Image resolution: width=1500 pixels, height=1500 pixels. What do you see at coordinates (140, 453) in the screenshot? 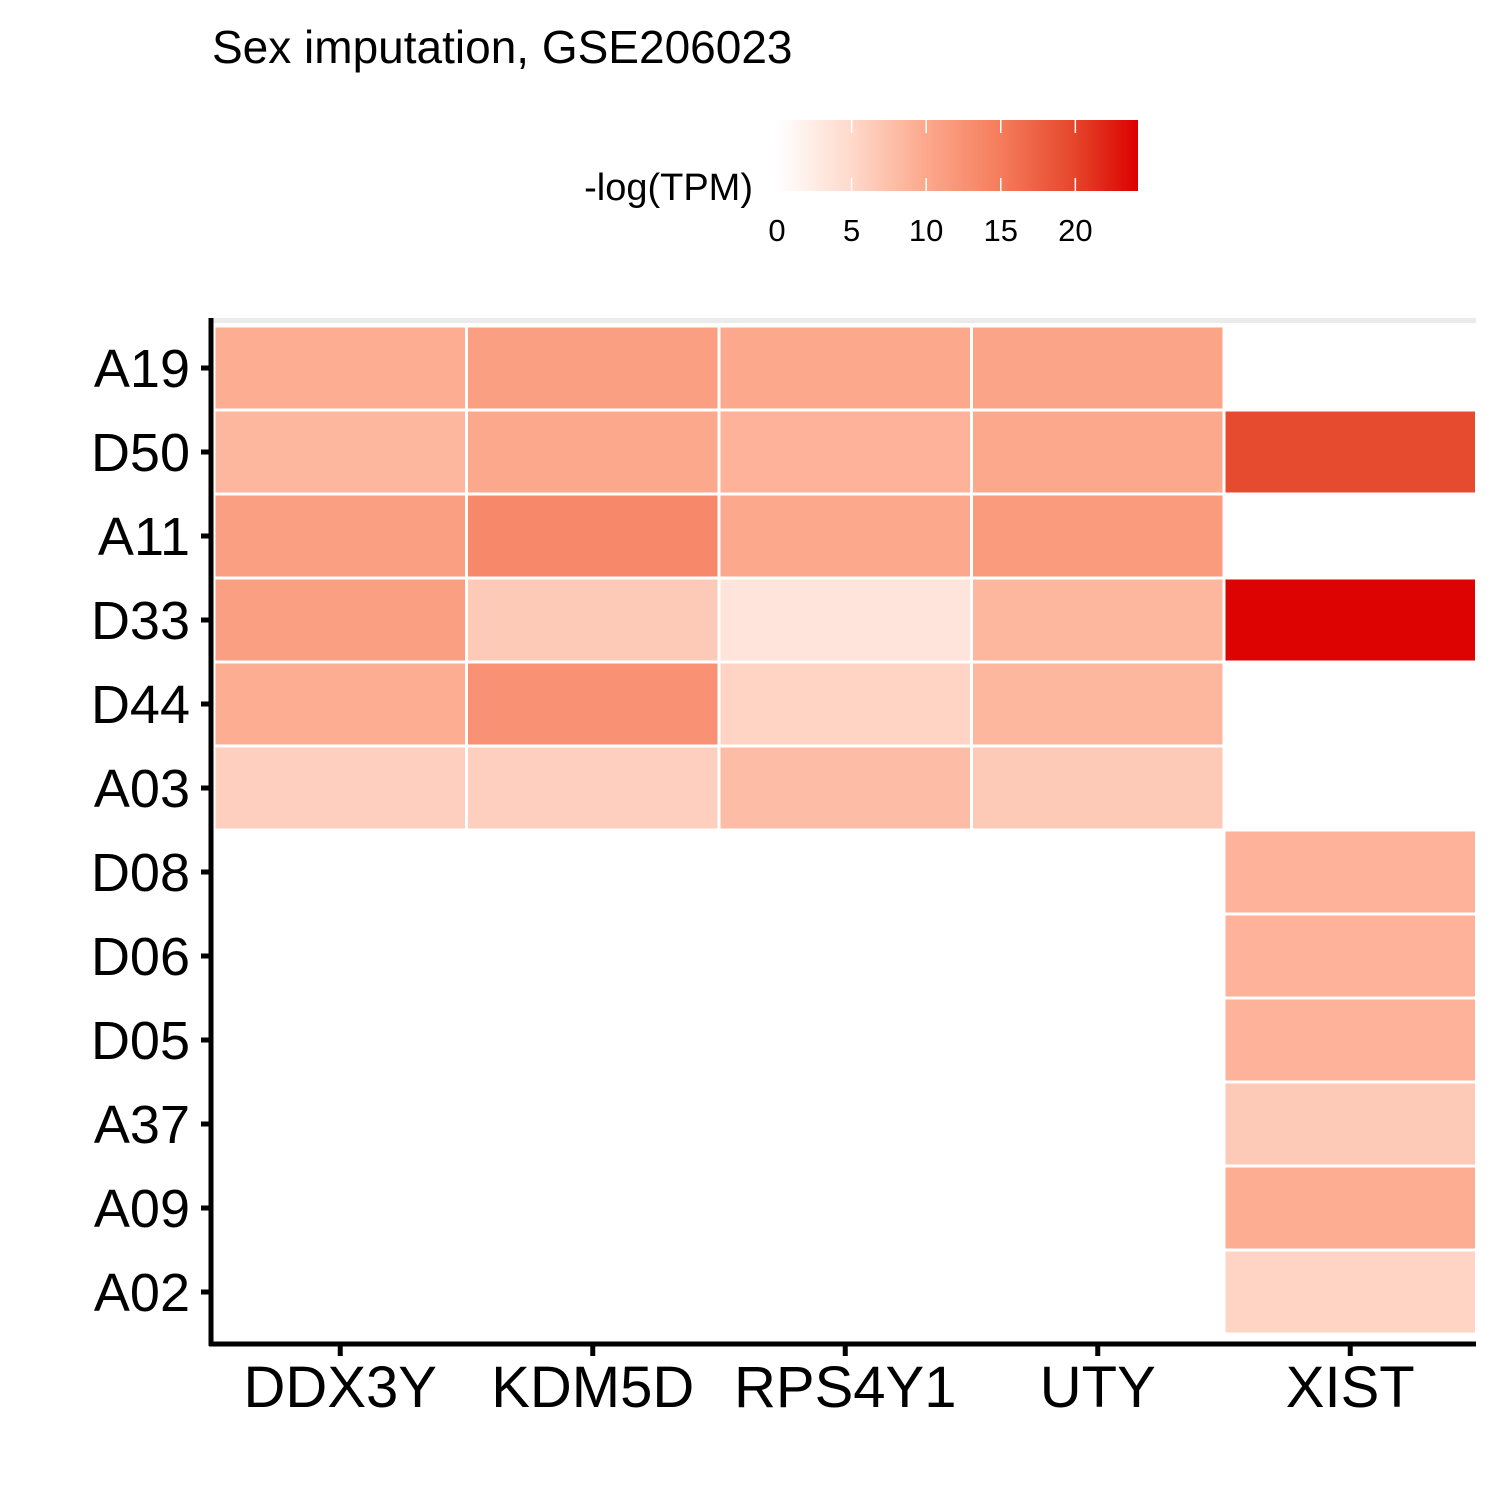
I see `y-tick-label: D50` at bounding box center [140, 453].